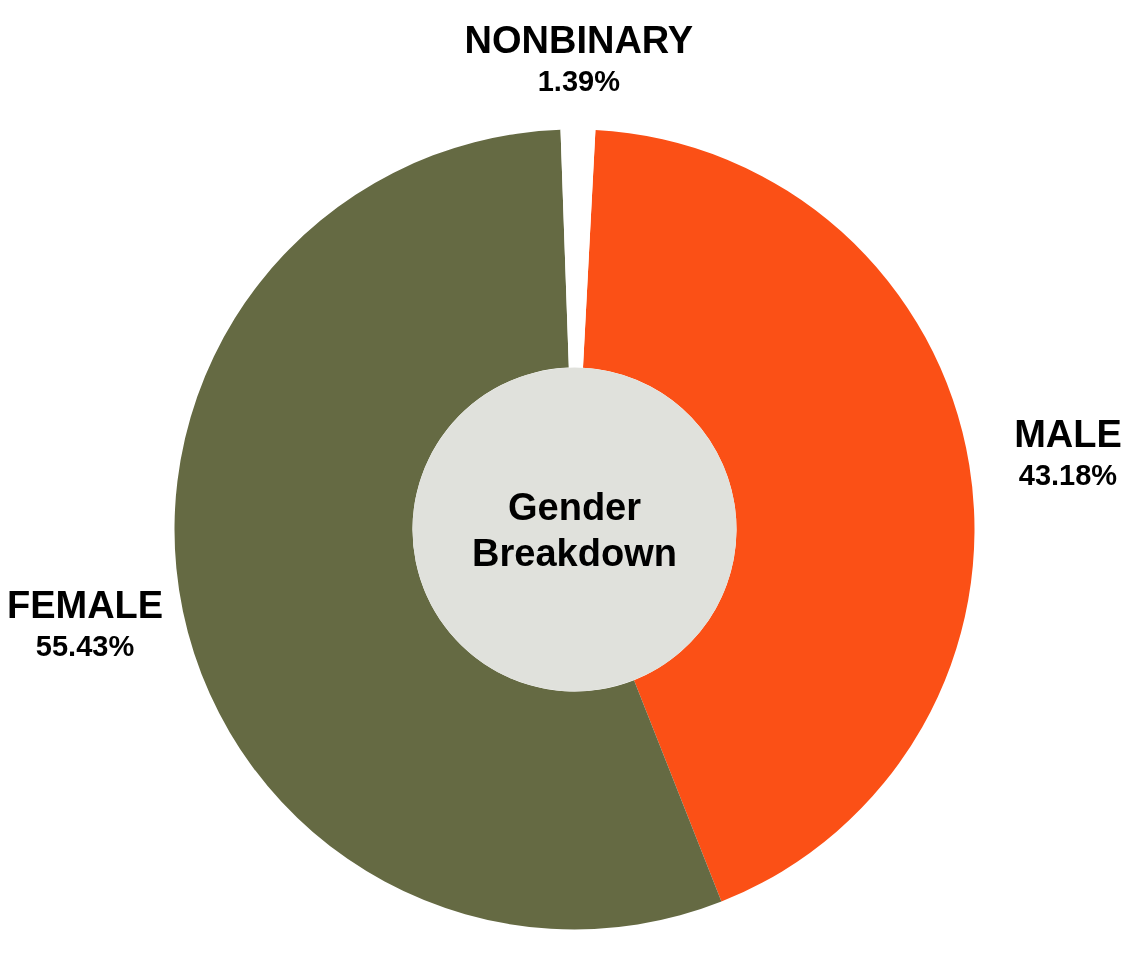 This screenshot has height=958, width=1134. Describe the element at coordinates (1068, 433) in the screenshot. I see `slice-label: MALE` at that location.